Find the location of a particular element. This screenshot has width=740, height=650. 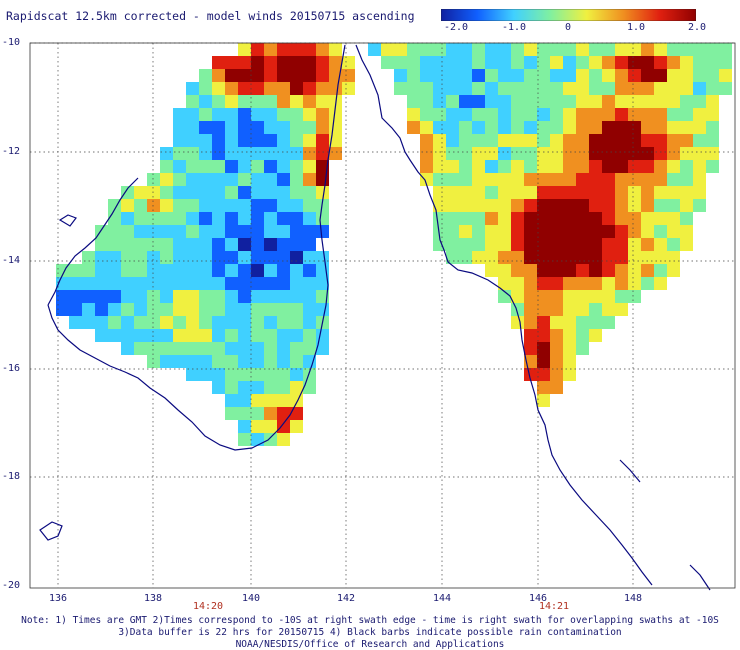

swath-time-label: 14:20 is located at coordinates (208, 606).